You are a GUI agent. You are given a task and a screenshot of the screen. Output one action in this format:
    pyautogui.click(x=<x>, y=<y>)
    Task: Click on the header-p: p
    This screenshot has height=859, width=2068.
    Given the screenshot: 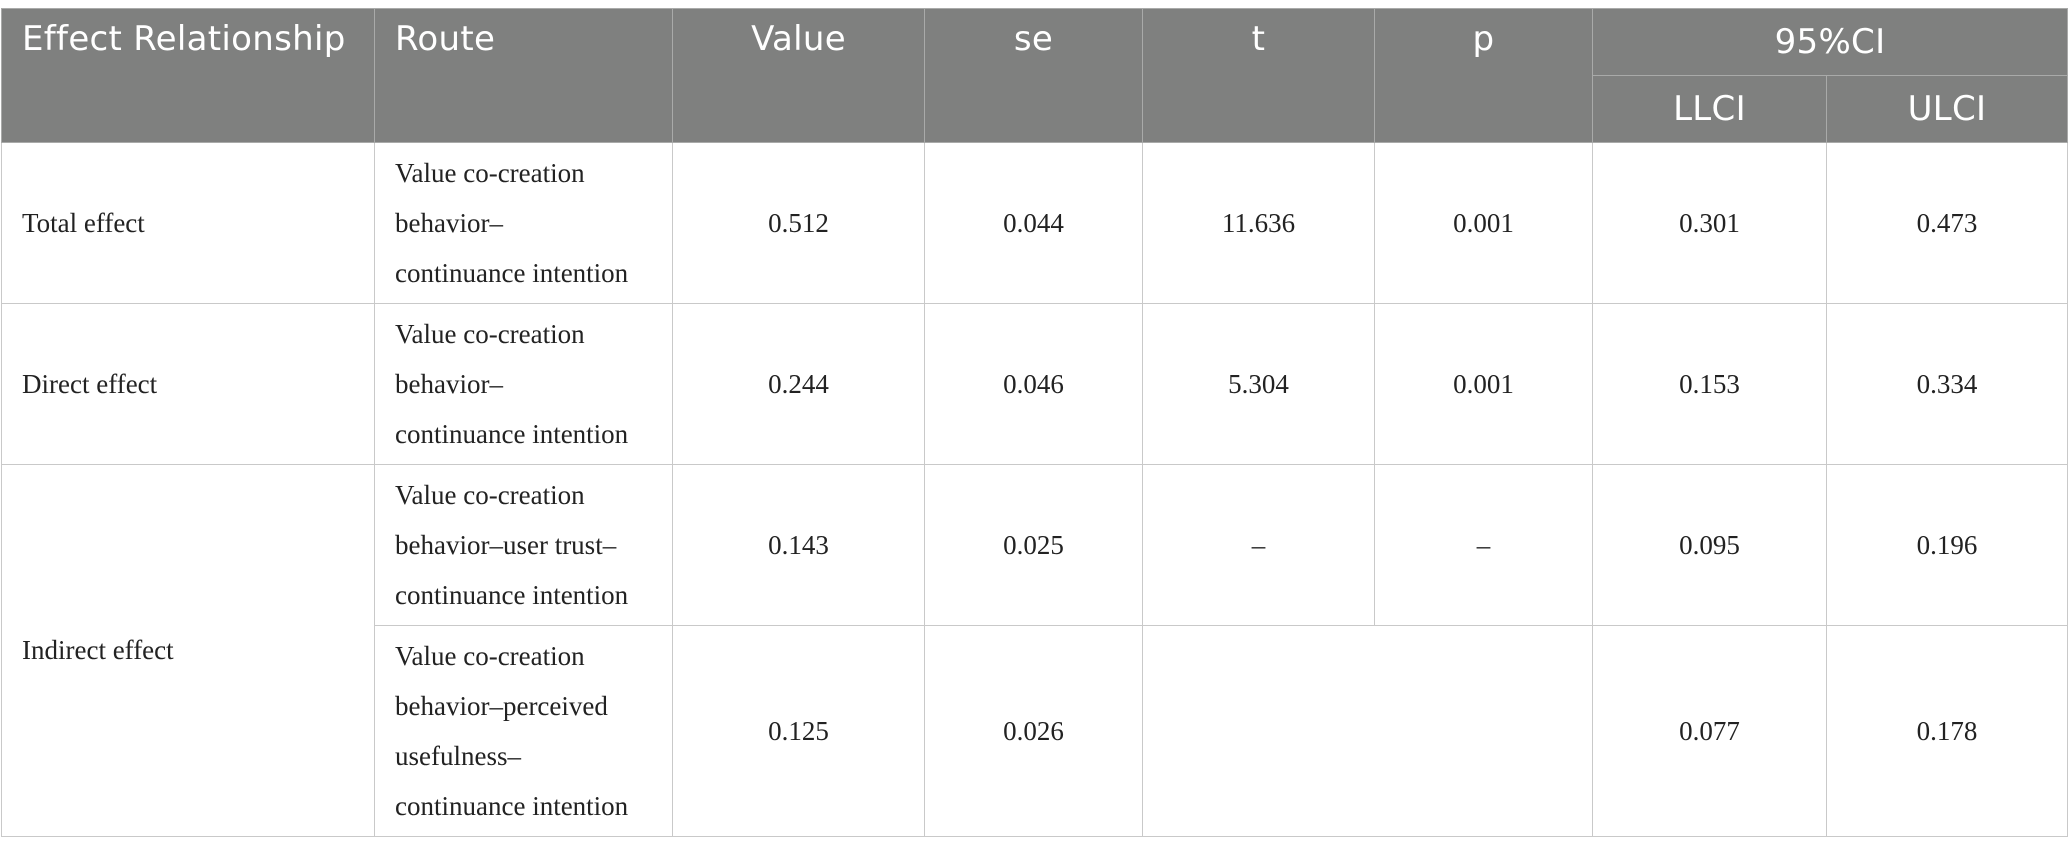 What is the action you would take?
    pyautogui.click(x=1483, y=75)
    